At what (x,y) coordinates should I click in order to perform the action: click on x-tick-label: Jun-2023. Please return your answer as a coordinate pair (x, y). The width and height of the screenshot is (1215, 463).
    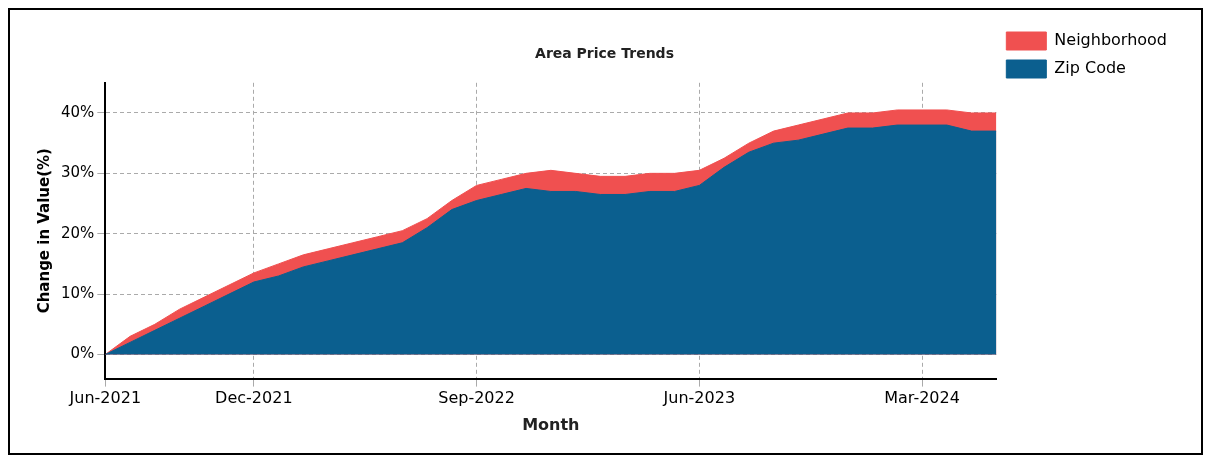
    Looking at the image, I should click on (699, 398).